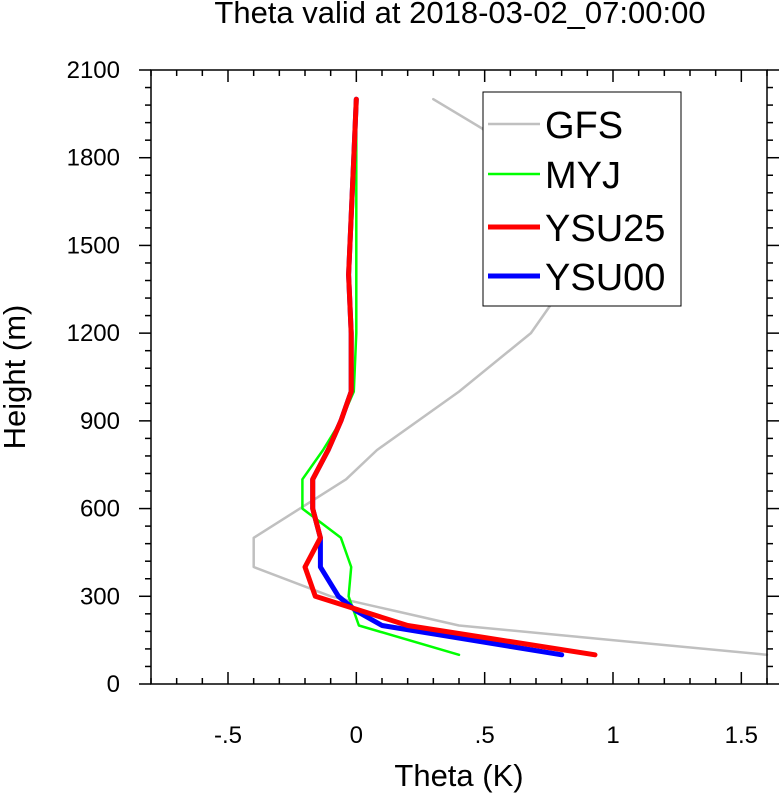 Image resolution: width=783 pixels, height=796 pixels. Describe the element at coordinates (612, 735) in the screenshot. I see `x-tick-label: 1` at that location.